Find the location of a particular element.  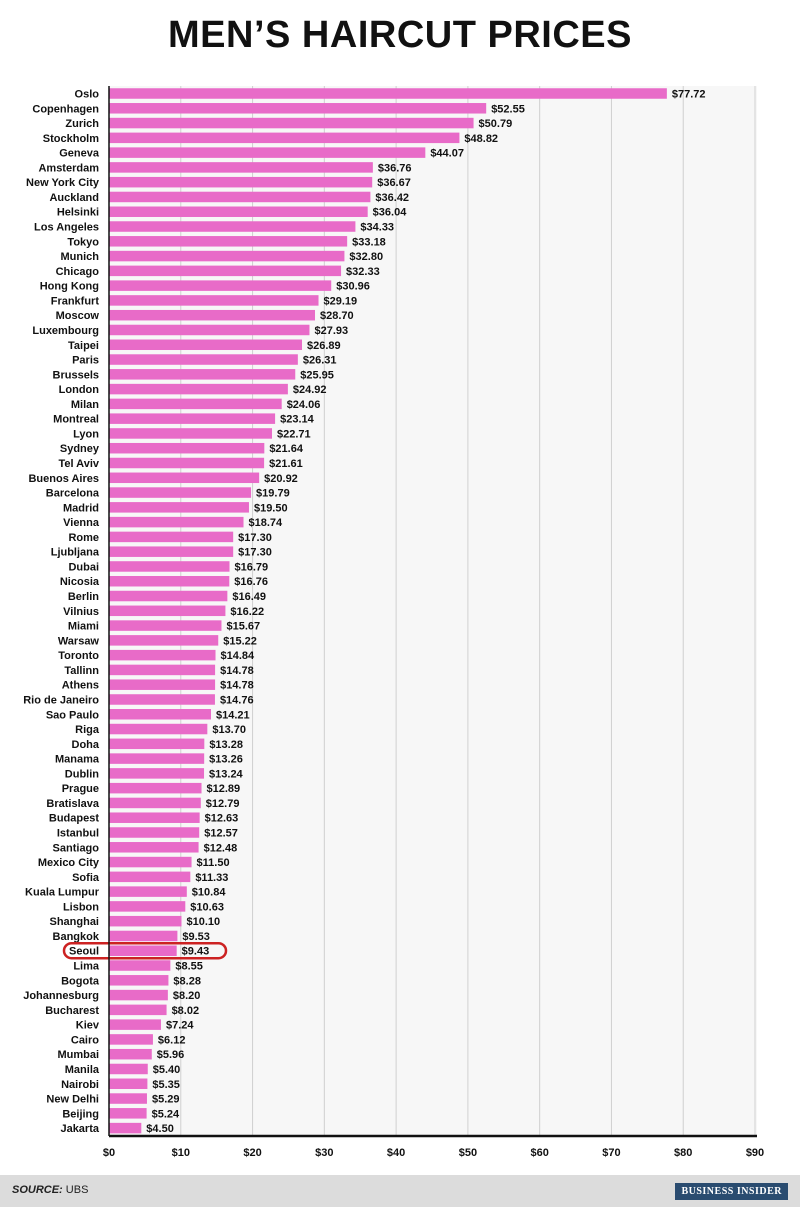

category-label: Berlin is located at coordinates (83, 597).